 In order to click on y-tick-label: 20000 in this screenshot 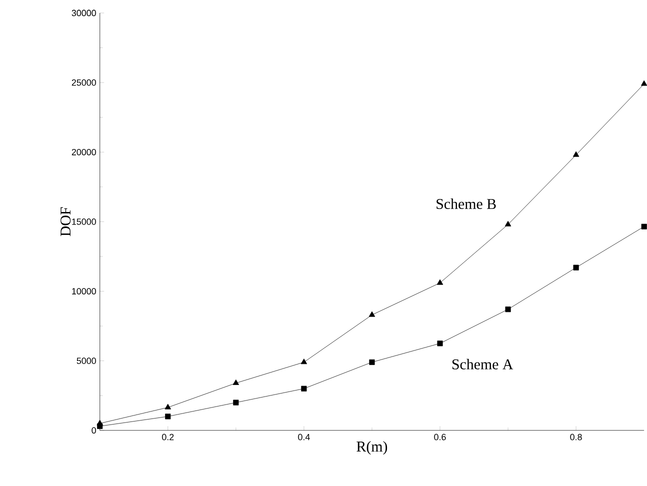, I will do `click(84, 152)`.